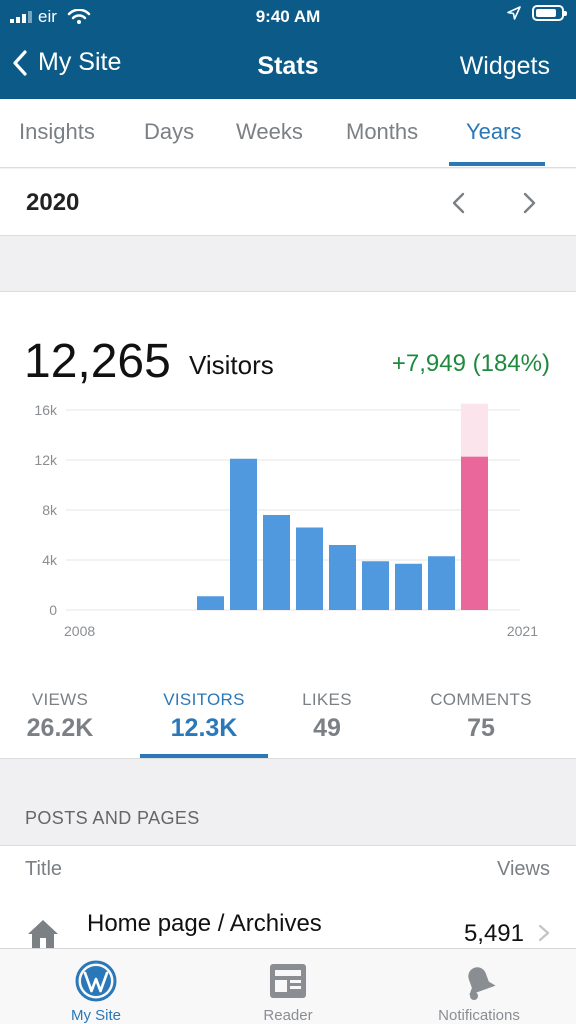  What do you see at coordinates (204, 756) in the screenshot?
I see `metric-active-indicator` at bounding box center [204, 756].